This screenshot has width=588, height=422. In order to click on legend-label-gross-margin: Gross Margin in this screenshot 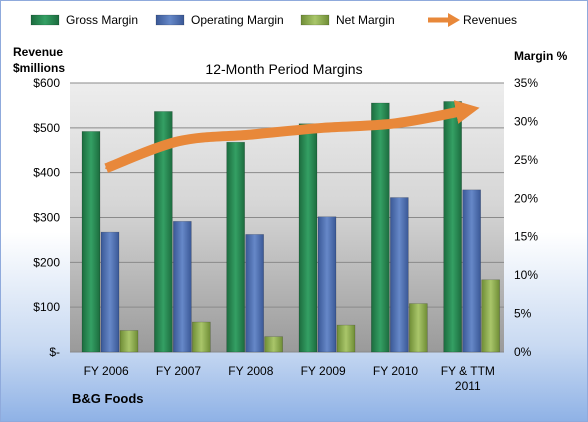, I will do `click(102, 20)`.